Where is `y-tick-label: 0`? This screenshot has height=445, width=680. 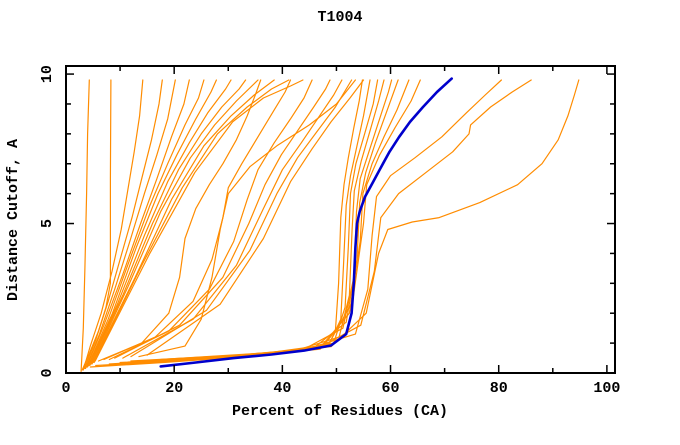
y-tick-label: 0 is located at coordinates (47, 372).